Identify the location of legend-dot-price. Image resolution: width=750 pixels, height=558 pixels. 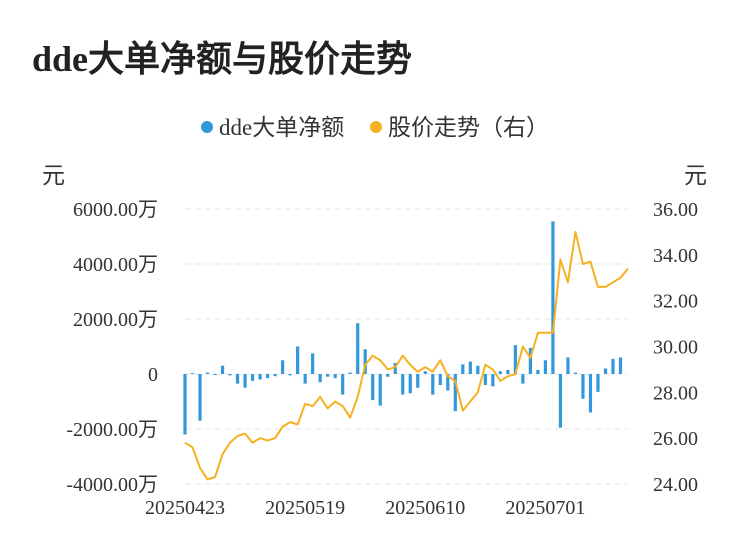
(375, 127).